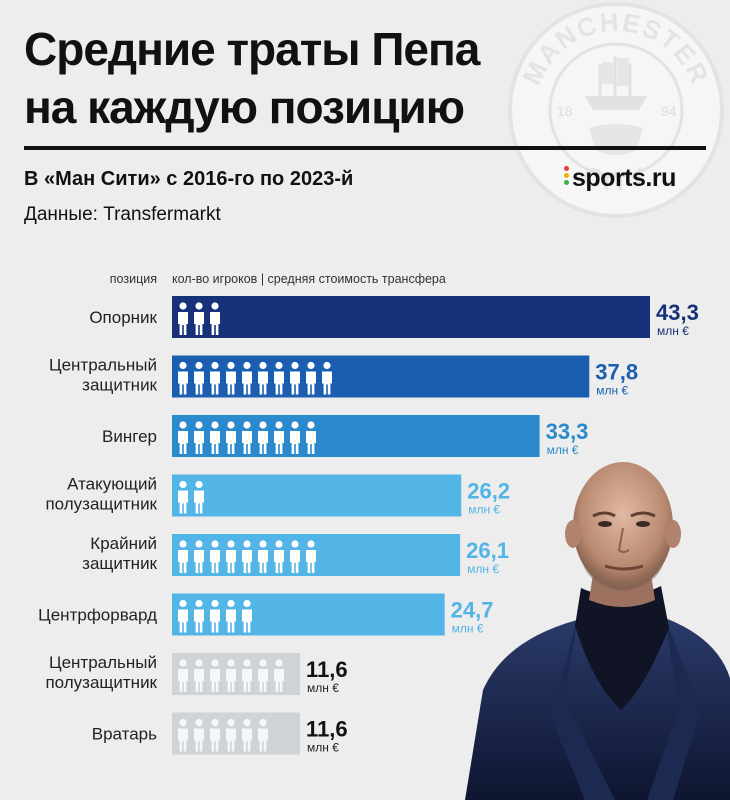 The height and width of the screenshot is (800, 730). Describe the element at coordinates (565, 111) in the screenshot. I see `svg-text: 18` at that location.